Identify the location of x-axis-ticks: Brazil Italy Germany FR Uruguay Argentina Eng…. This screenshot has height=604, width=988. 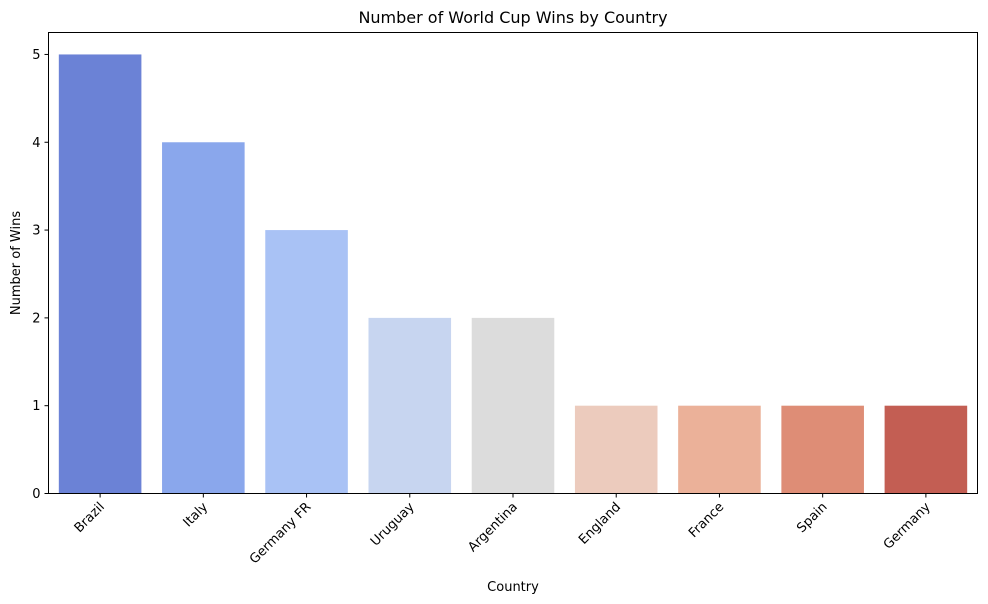
(503, 530).